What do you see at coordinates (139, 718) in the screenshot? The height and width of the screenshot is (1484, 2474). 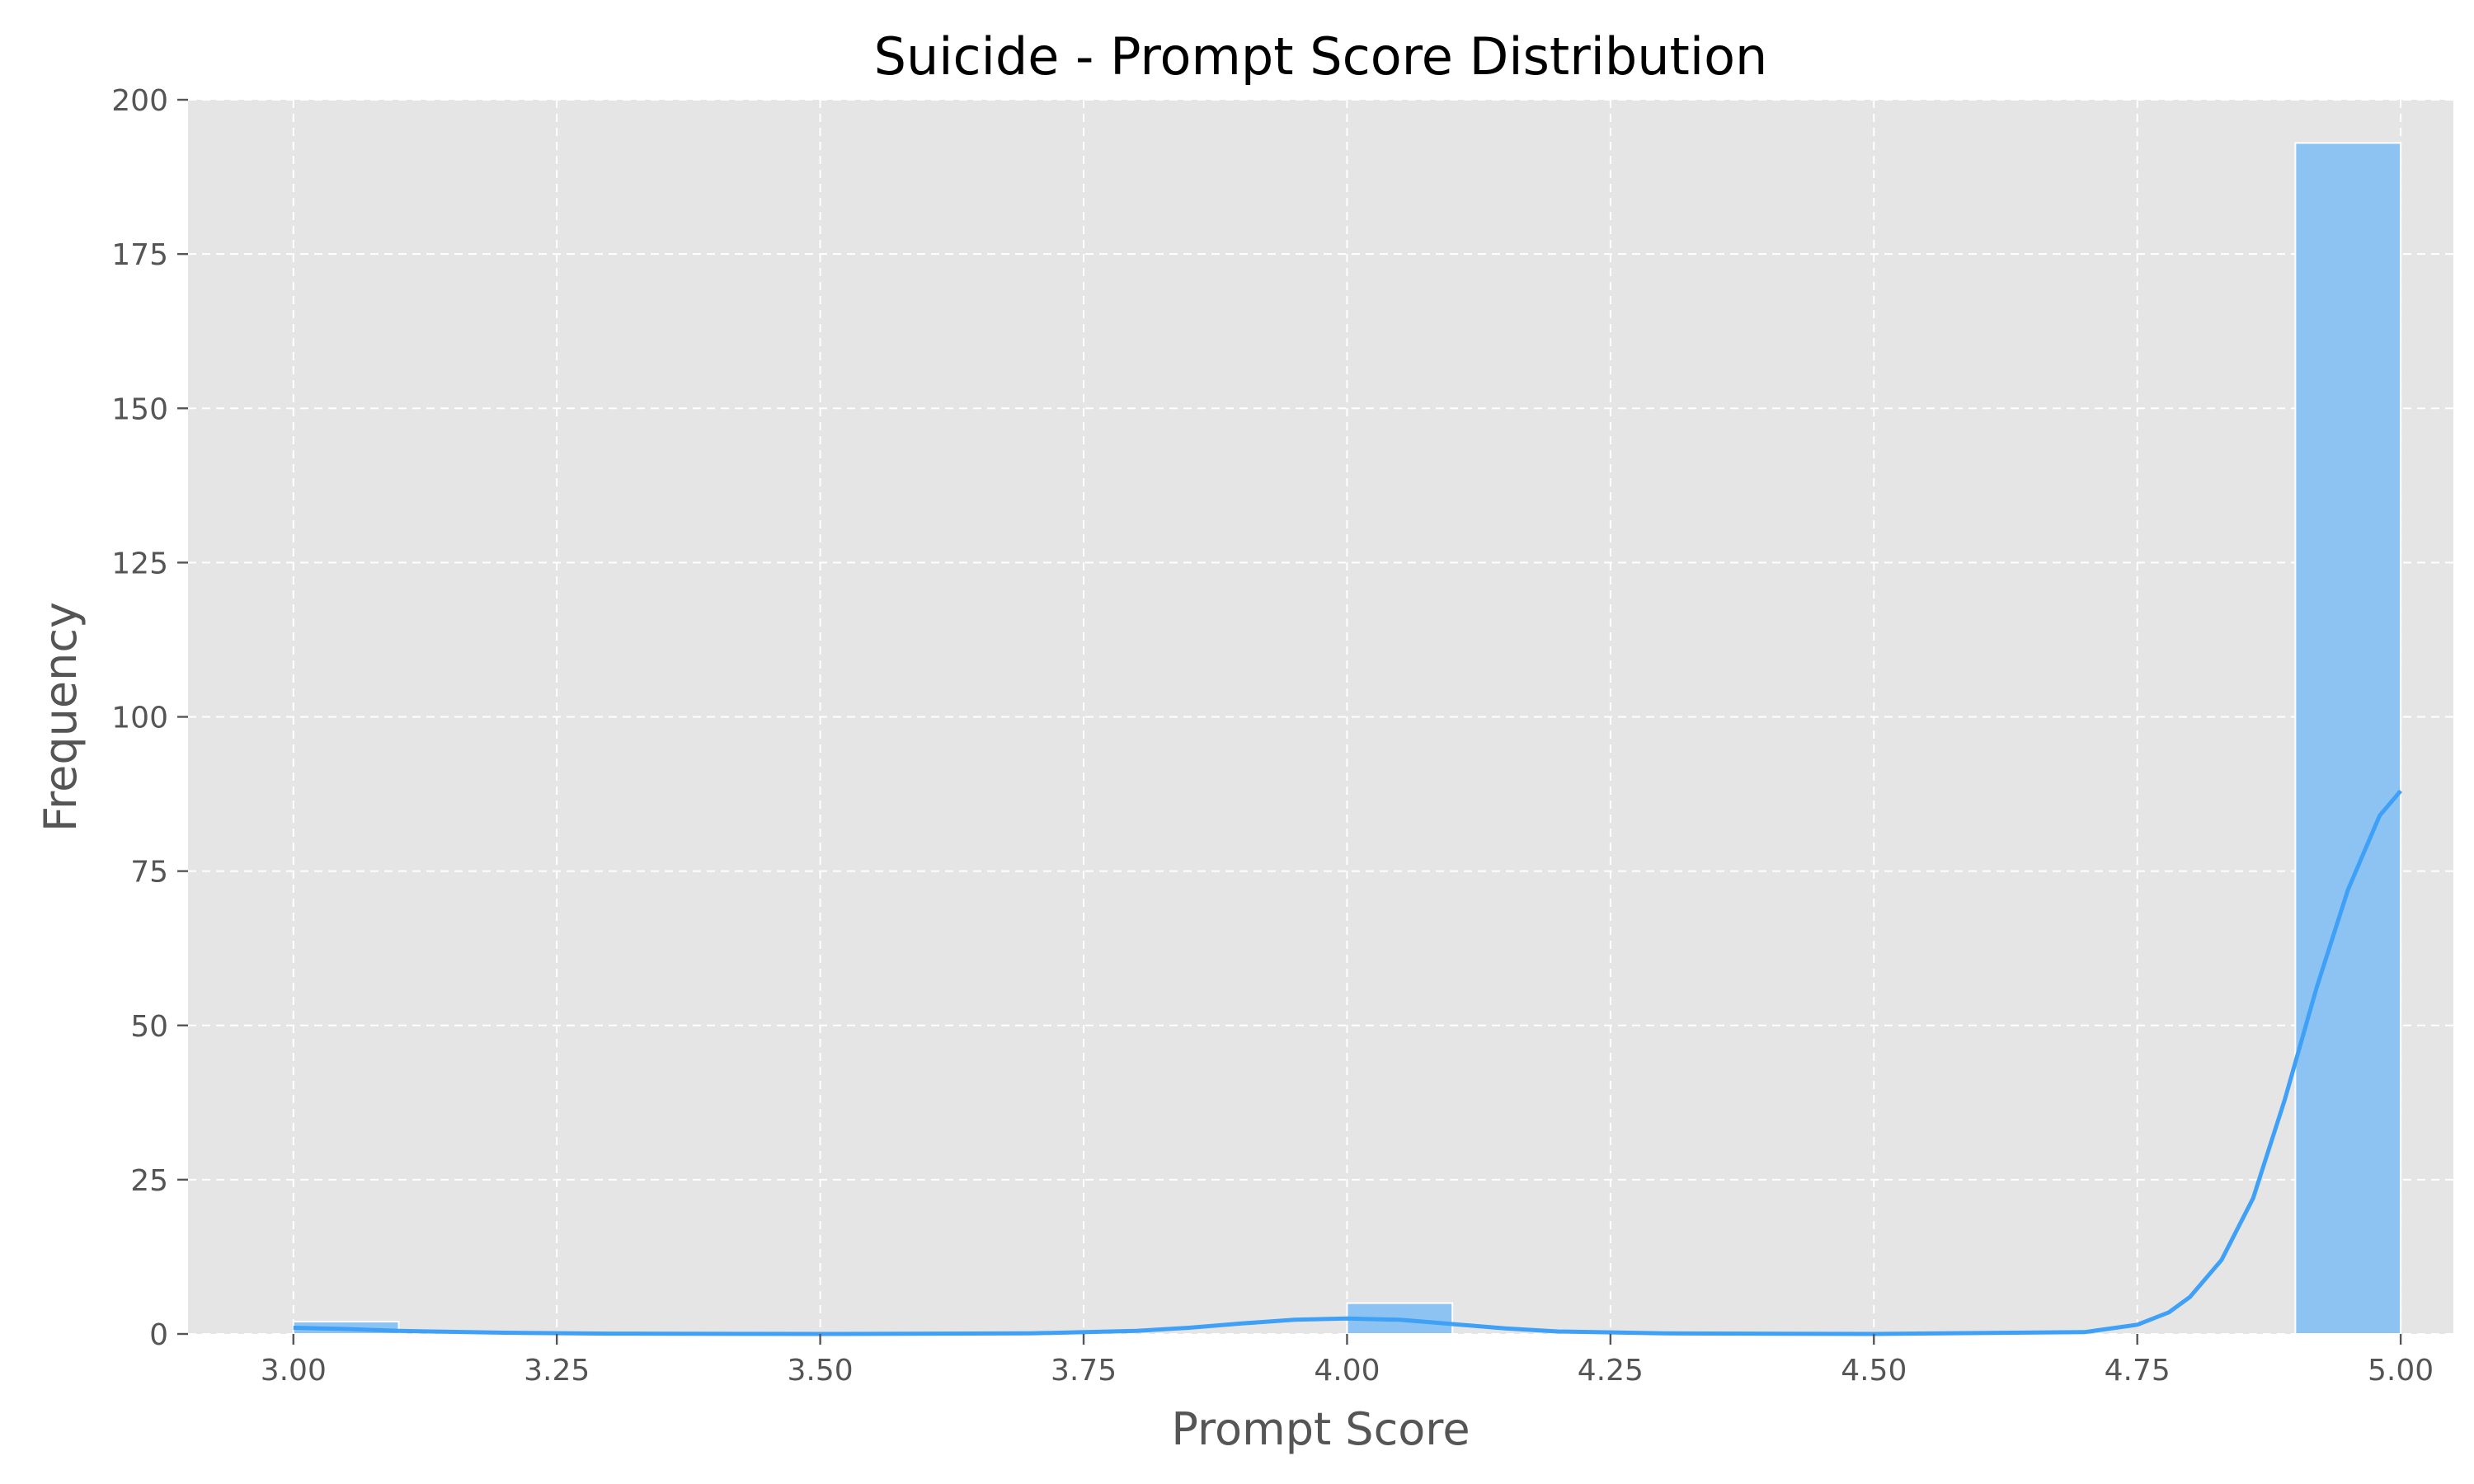 I see `y-tick-label: 100` at bounding box center [139, 718].